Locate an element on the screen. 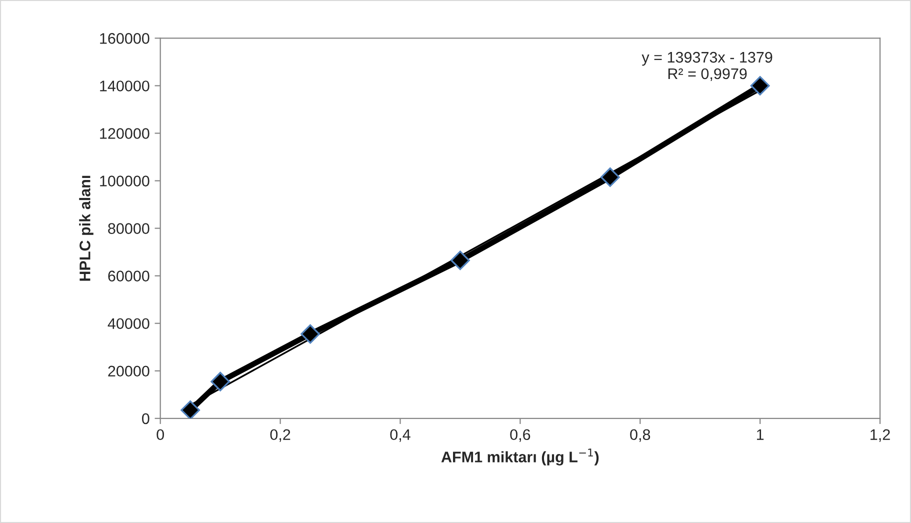  x-tick-label: 0,4 is located at coordinates (400, 435).